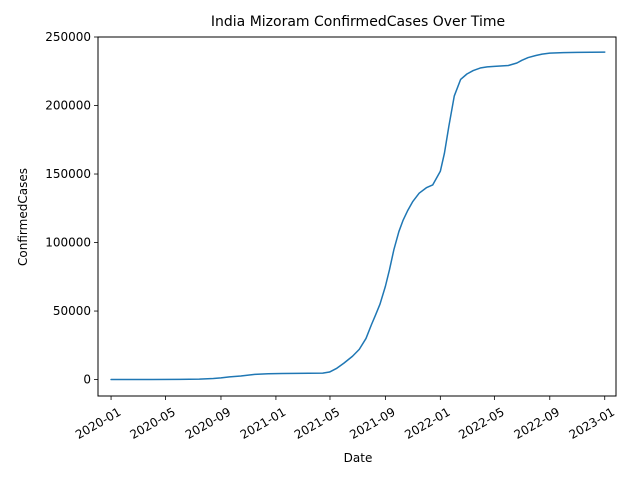 The height and width of the screenshot is (480, 640). What do you see at coordinates (68, 37) in the screenshot?
I see `y-tick-label: 250000` at bounding box center [68, 37].